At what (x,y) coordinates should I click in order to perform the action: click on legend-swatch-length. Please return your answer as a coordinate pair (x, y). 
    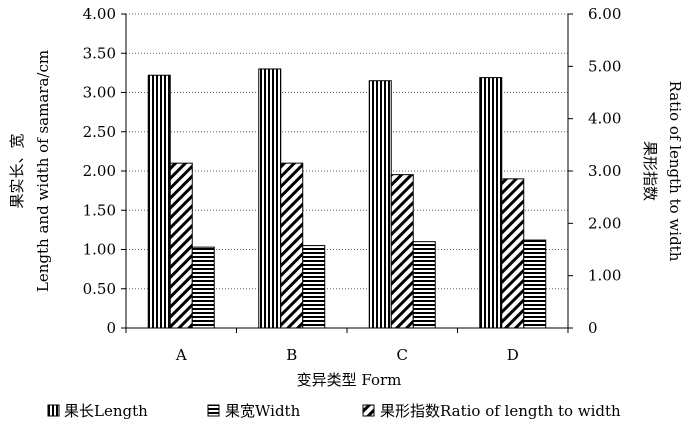
    Looking at the image, I should click on (53, 410).